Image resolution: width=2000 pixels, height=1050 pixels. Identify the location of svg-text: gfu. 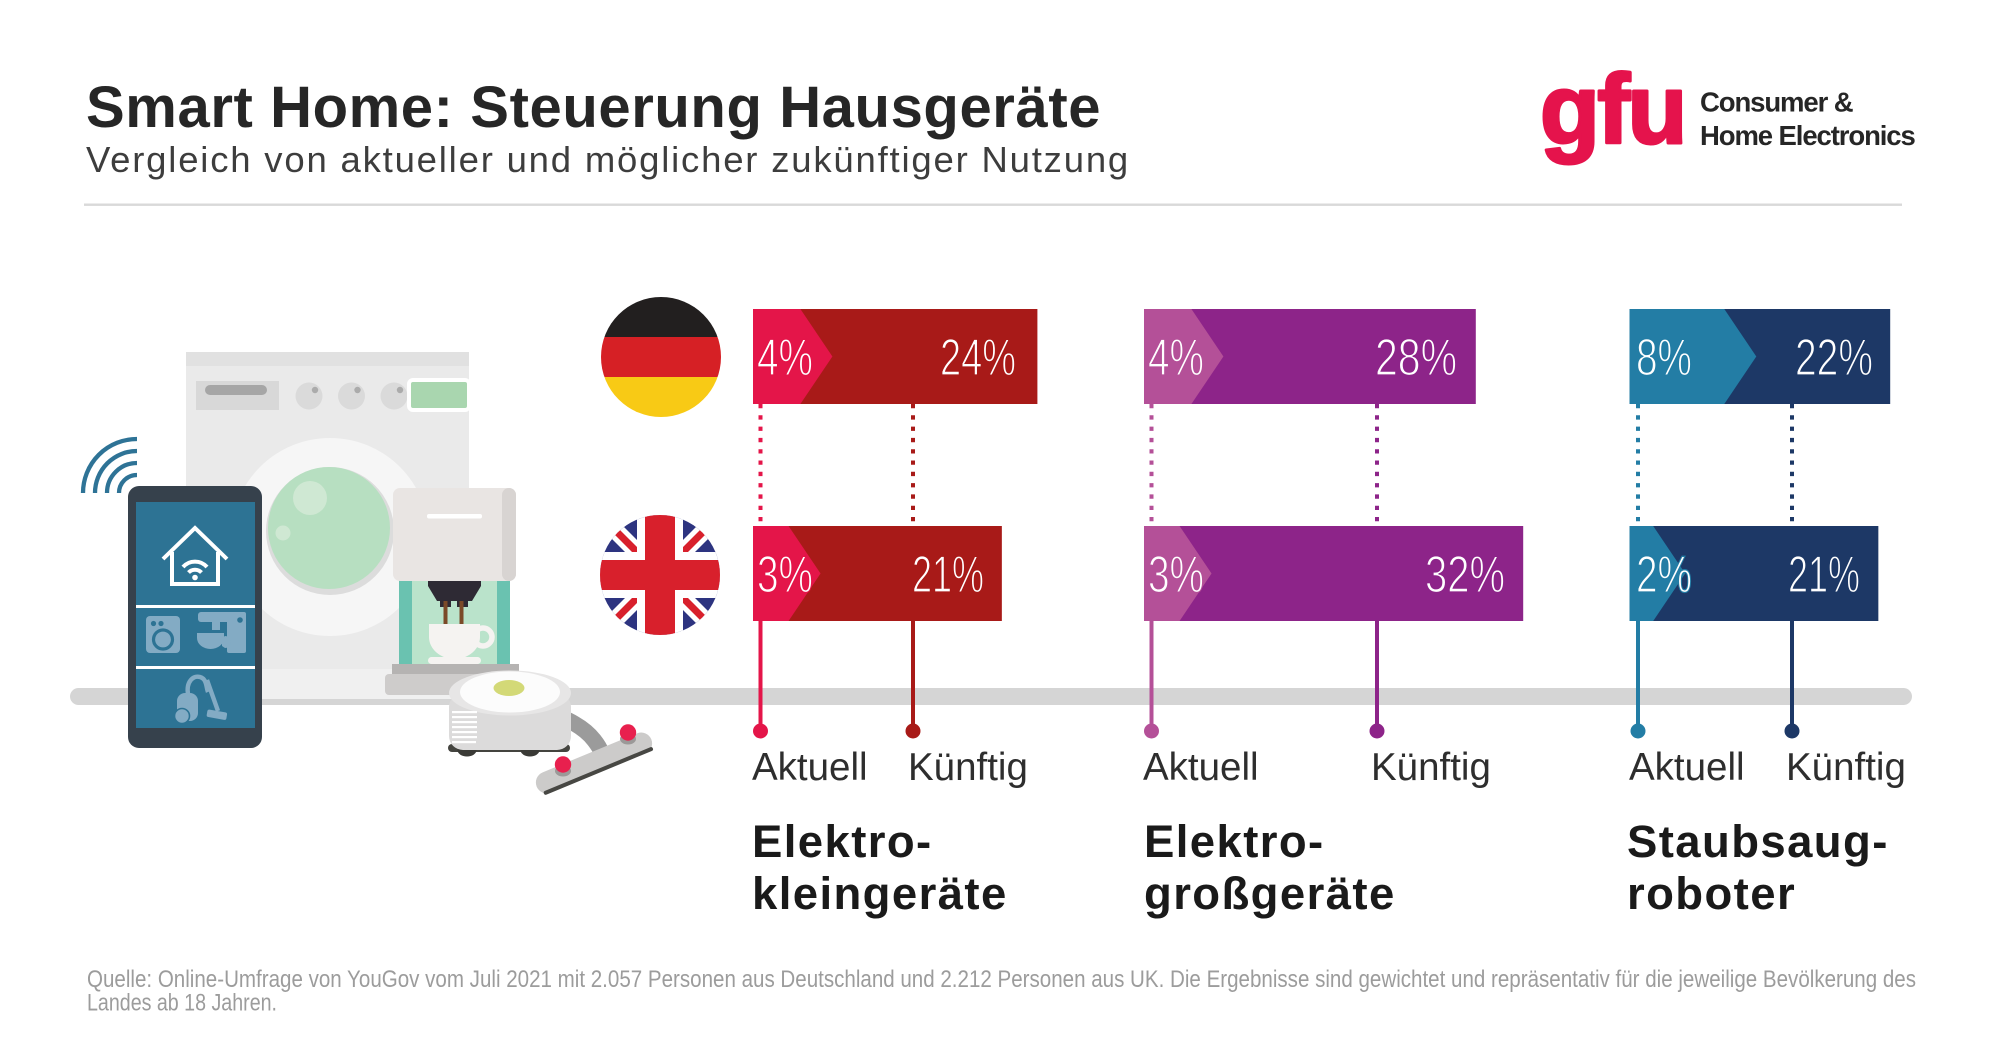
(1612, 109).